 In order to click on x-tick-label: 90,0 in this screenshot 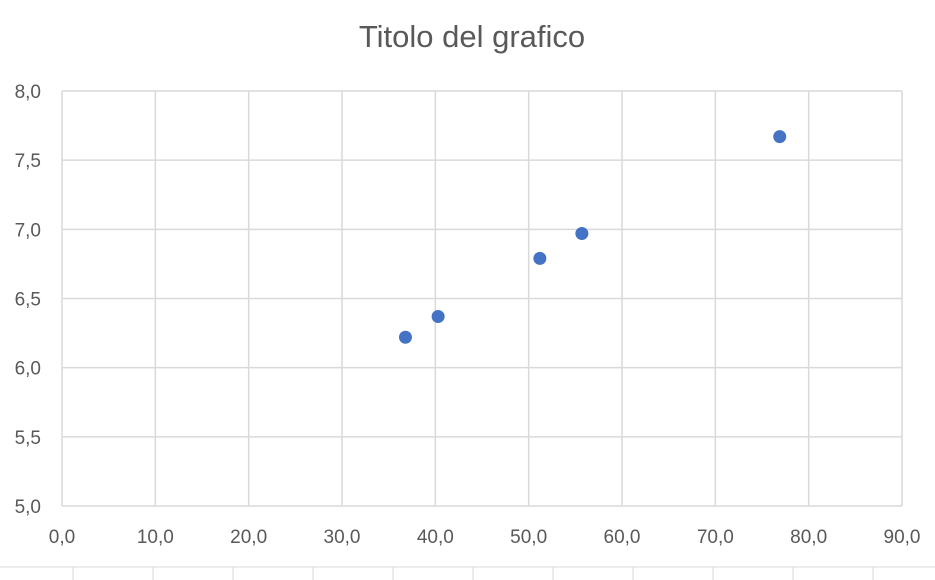, I will do `click(902, 537)`.